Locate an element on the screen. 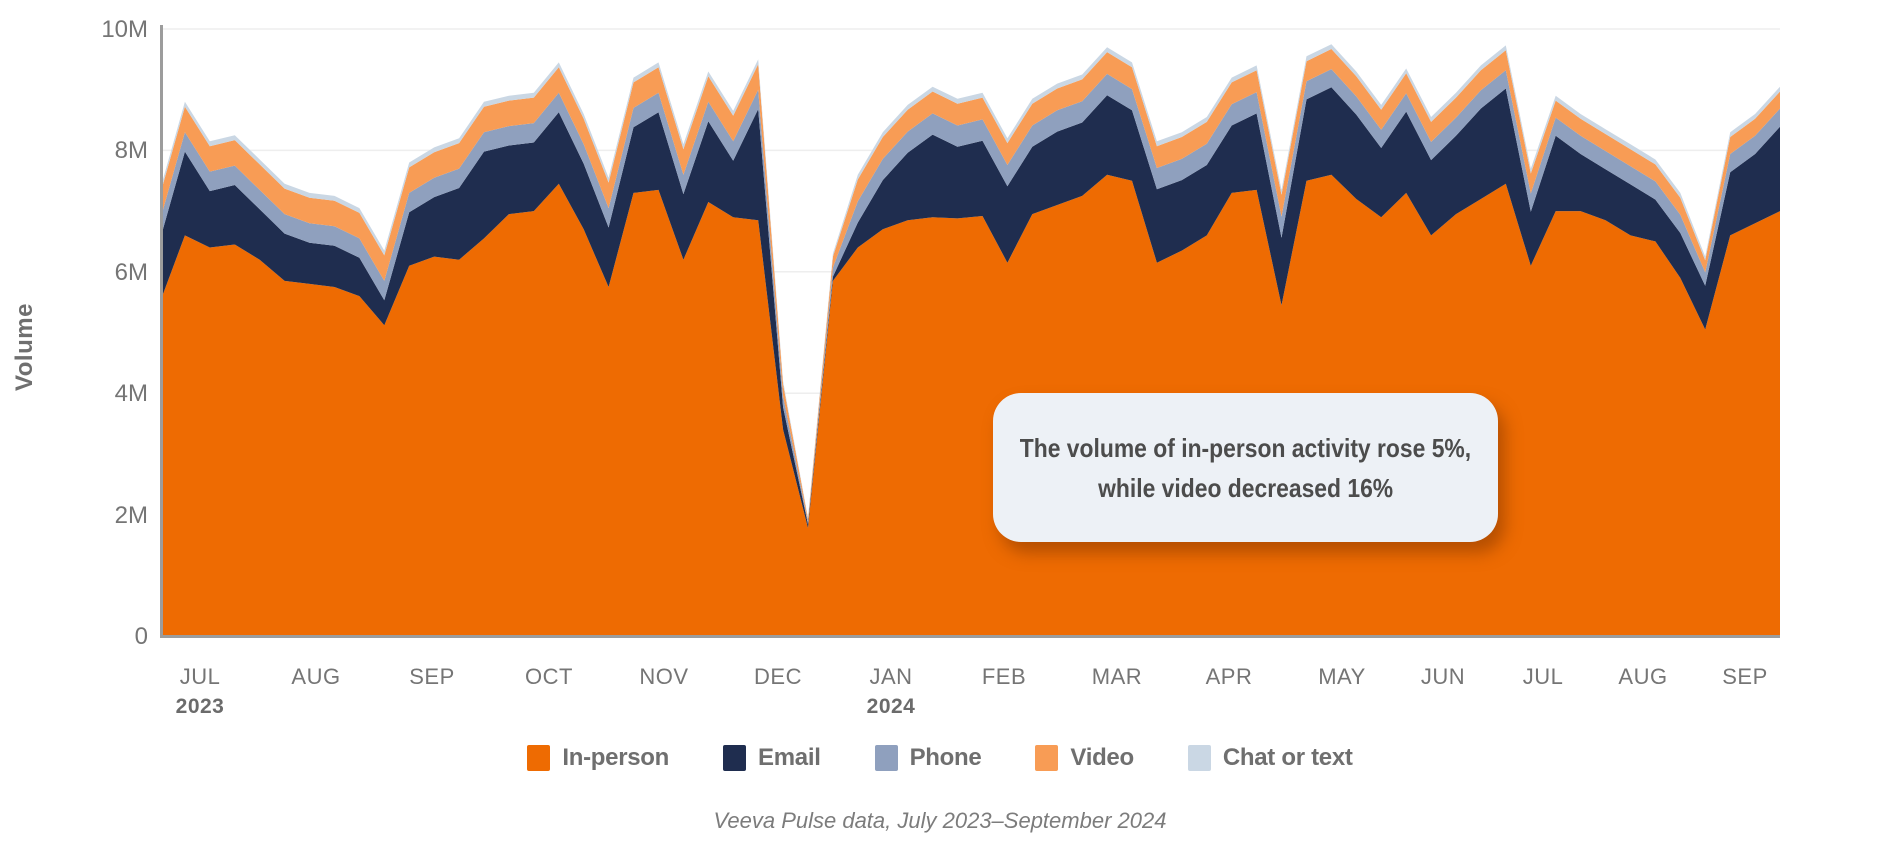 The height and width of the screenshot is (845, 1880). x-month-label: MAR is located at coordinates (1117, 676).